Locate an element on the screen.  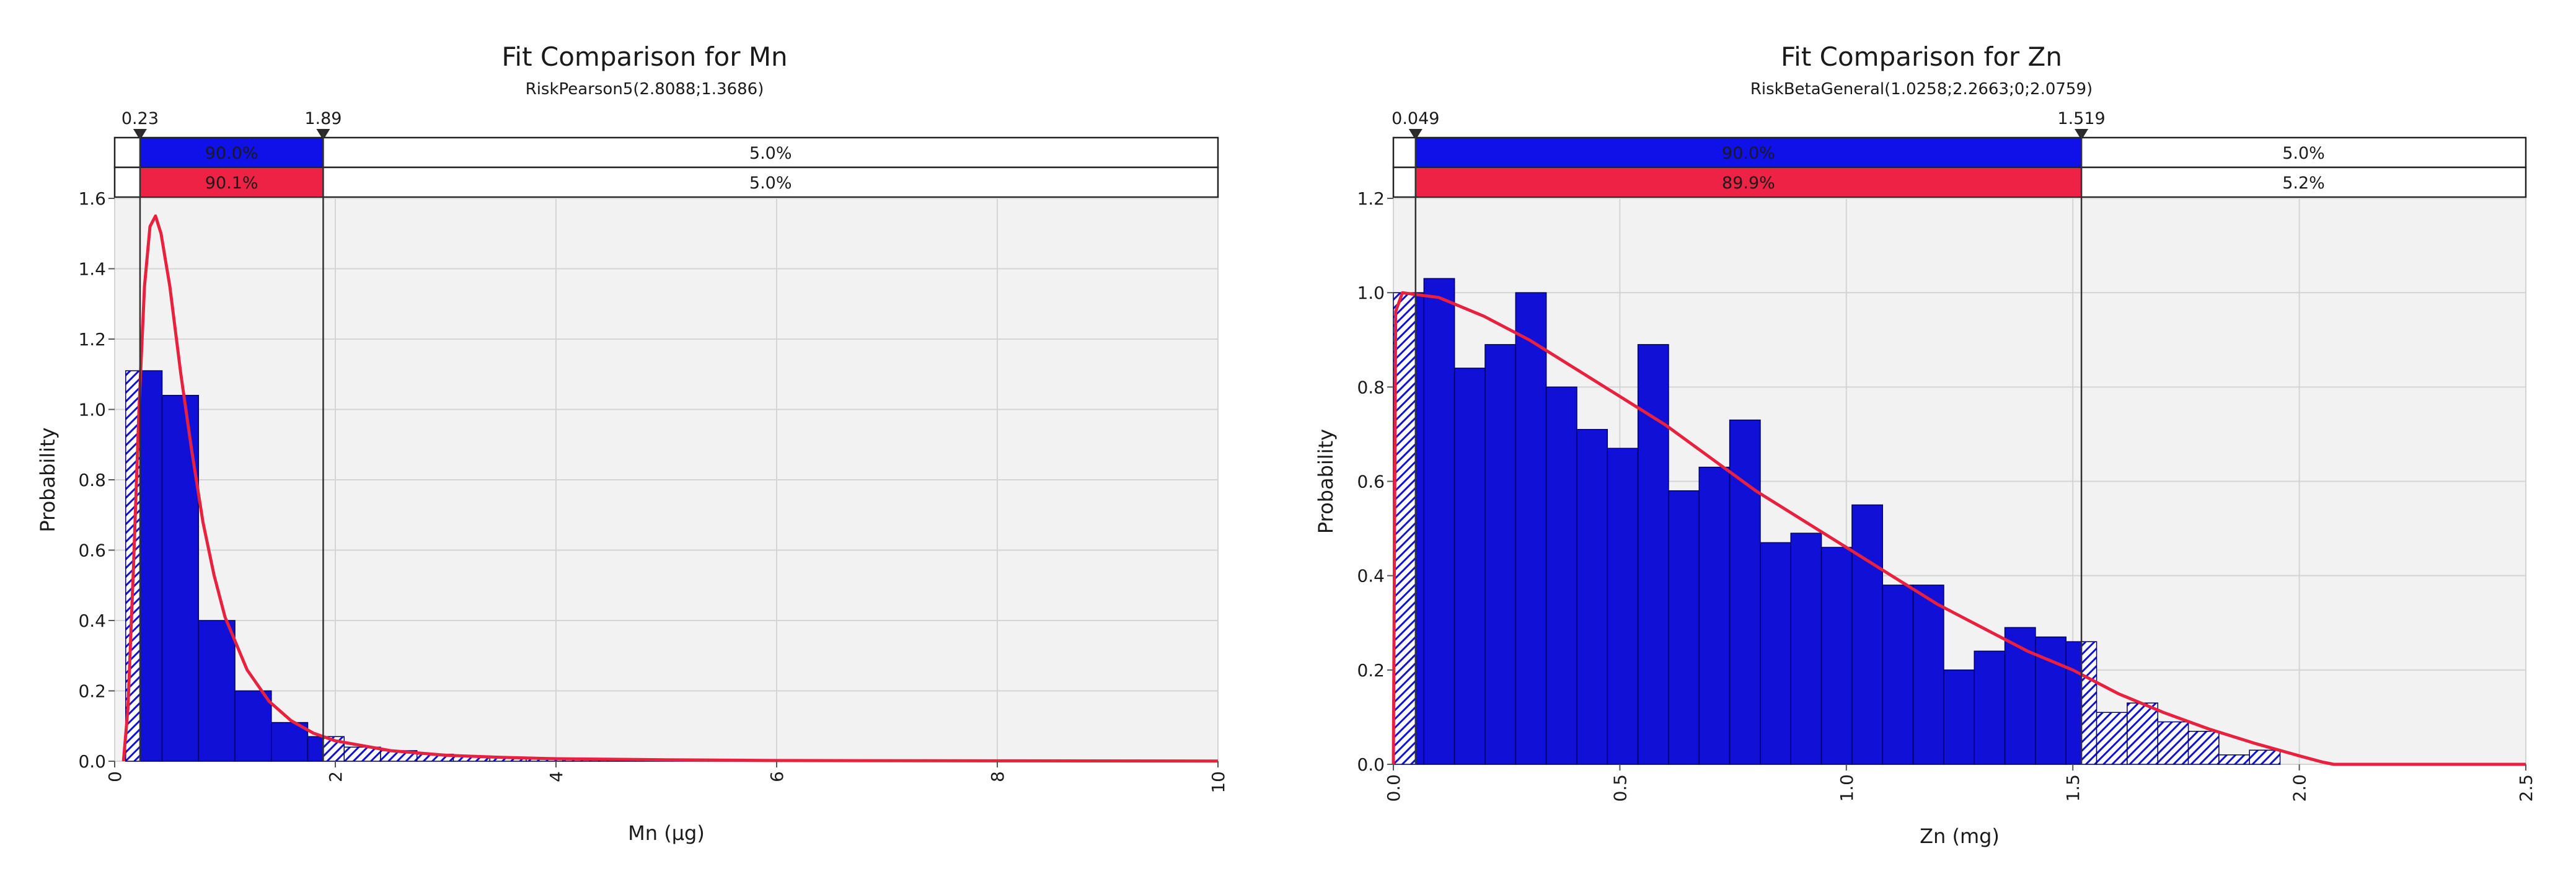
marker-right-label: 1.89 is located at coordinates (323, 119).